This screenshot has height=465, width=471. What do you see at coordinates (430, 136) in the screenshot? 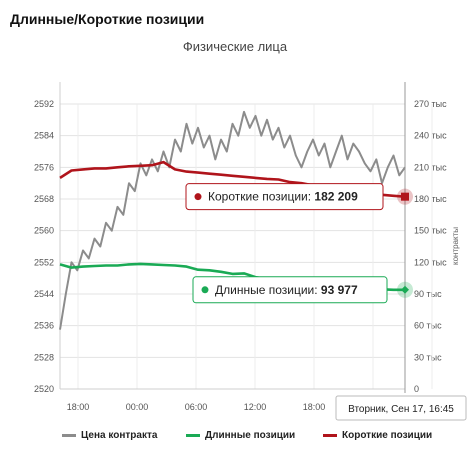
I see `y-right-tick-label: 240 тыс` at bounding box center [430, 136].